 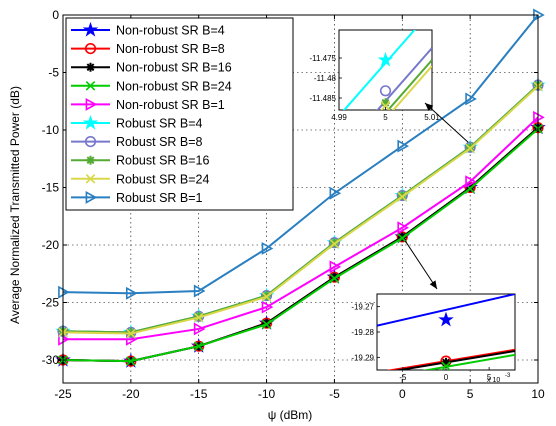 I want to click on x-tick-label: -15, so click(x=199, y=394).